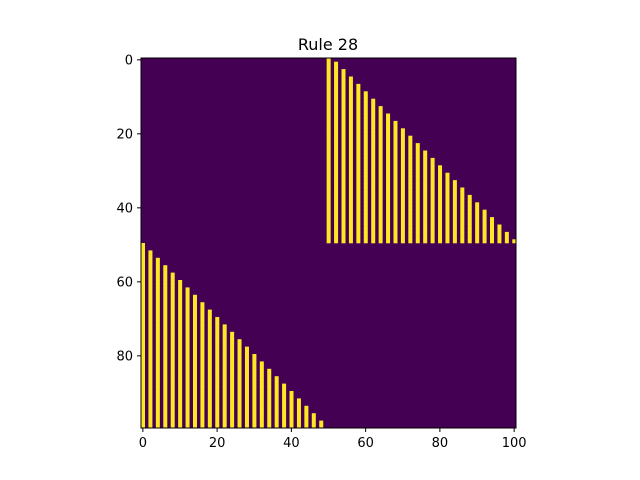  Describe the element at coordinates (514, 443) in the screenshot. I see `x-tick-label: 100` at that location.